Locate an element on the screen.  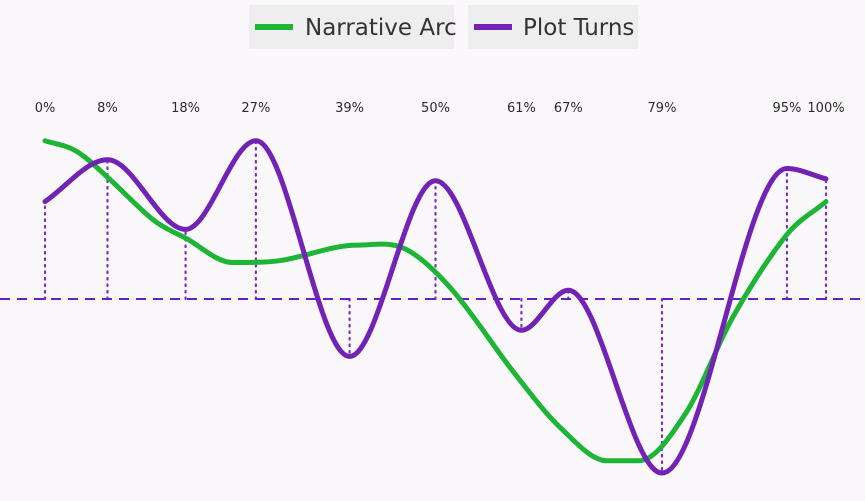
percent-label-6: 61% is located at coordinates (521, 108).